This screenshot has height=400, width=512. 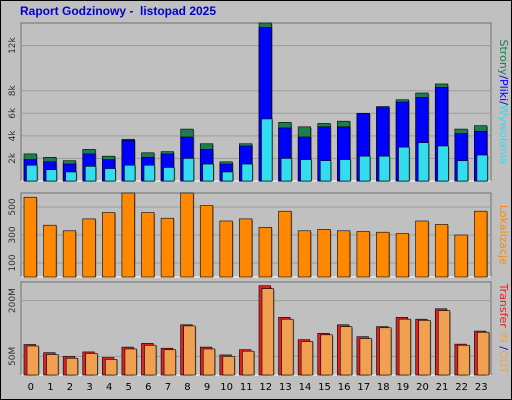 What do you see at coordinates (383, 387) in the screenshot?
I see `x-tick-label: 18` at bounding box center [383, 387].